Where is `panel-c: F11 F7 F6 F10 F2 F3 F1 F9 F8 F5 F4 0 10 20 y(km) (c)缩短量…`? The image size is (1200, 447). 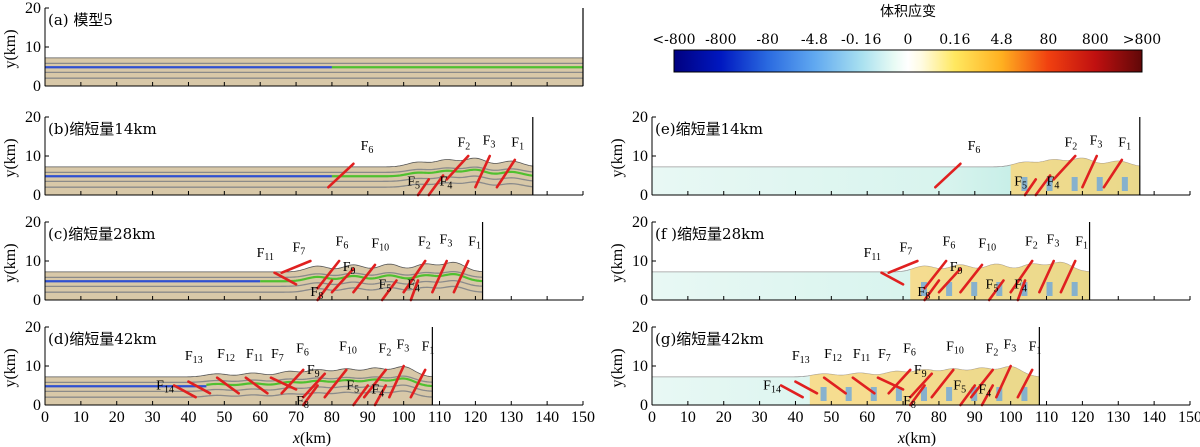 panel-c: F11 F7 F6 F10 F2 F3 F1 F9 F8 F5 F4 0 10 20 y(km) (c)缩短量… is located at coordinates (293, 261).